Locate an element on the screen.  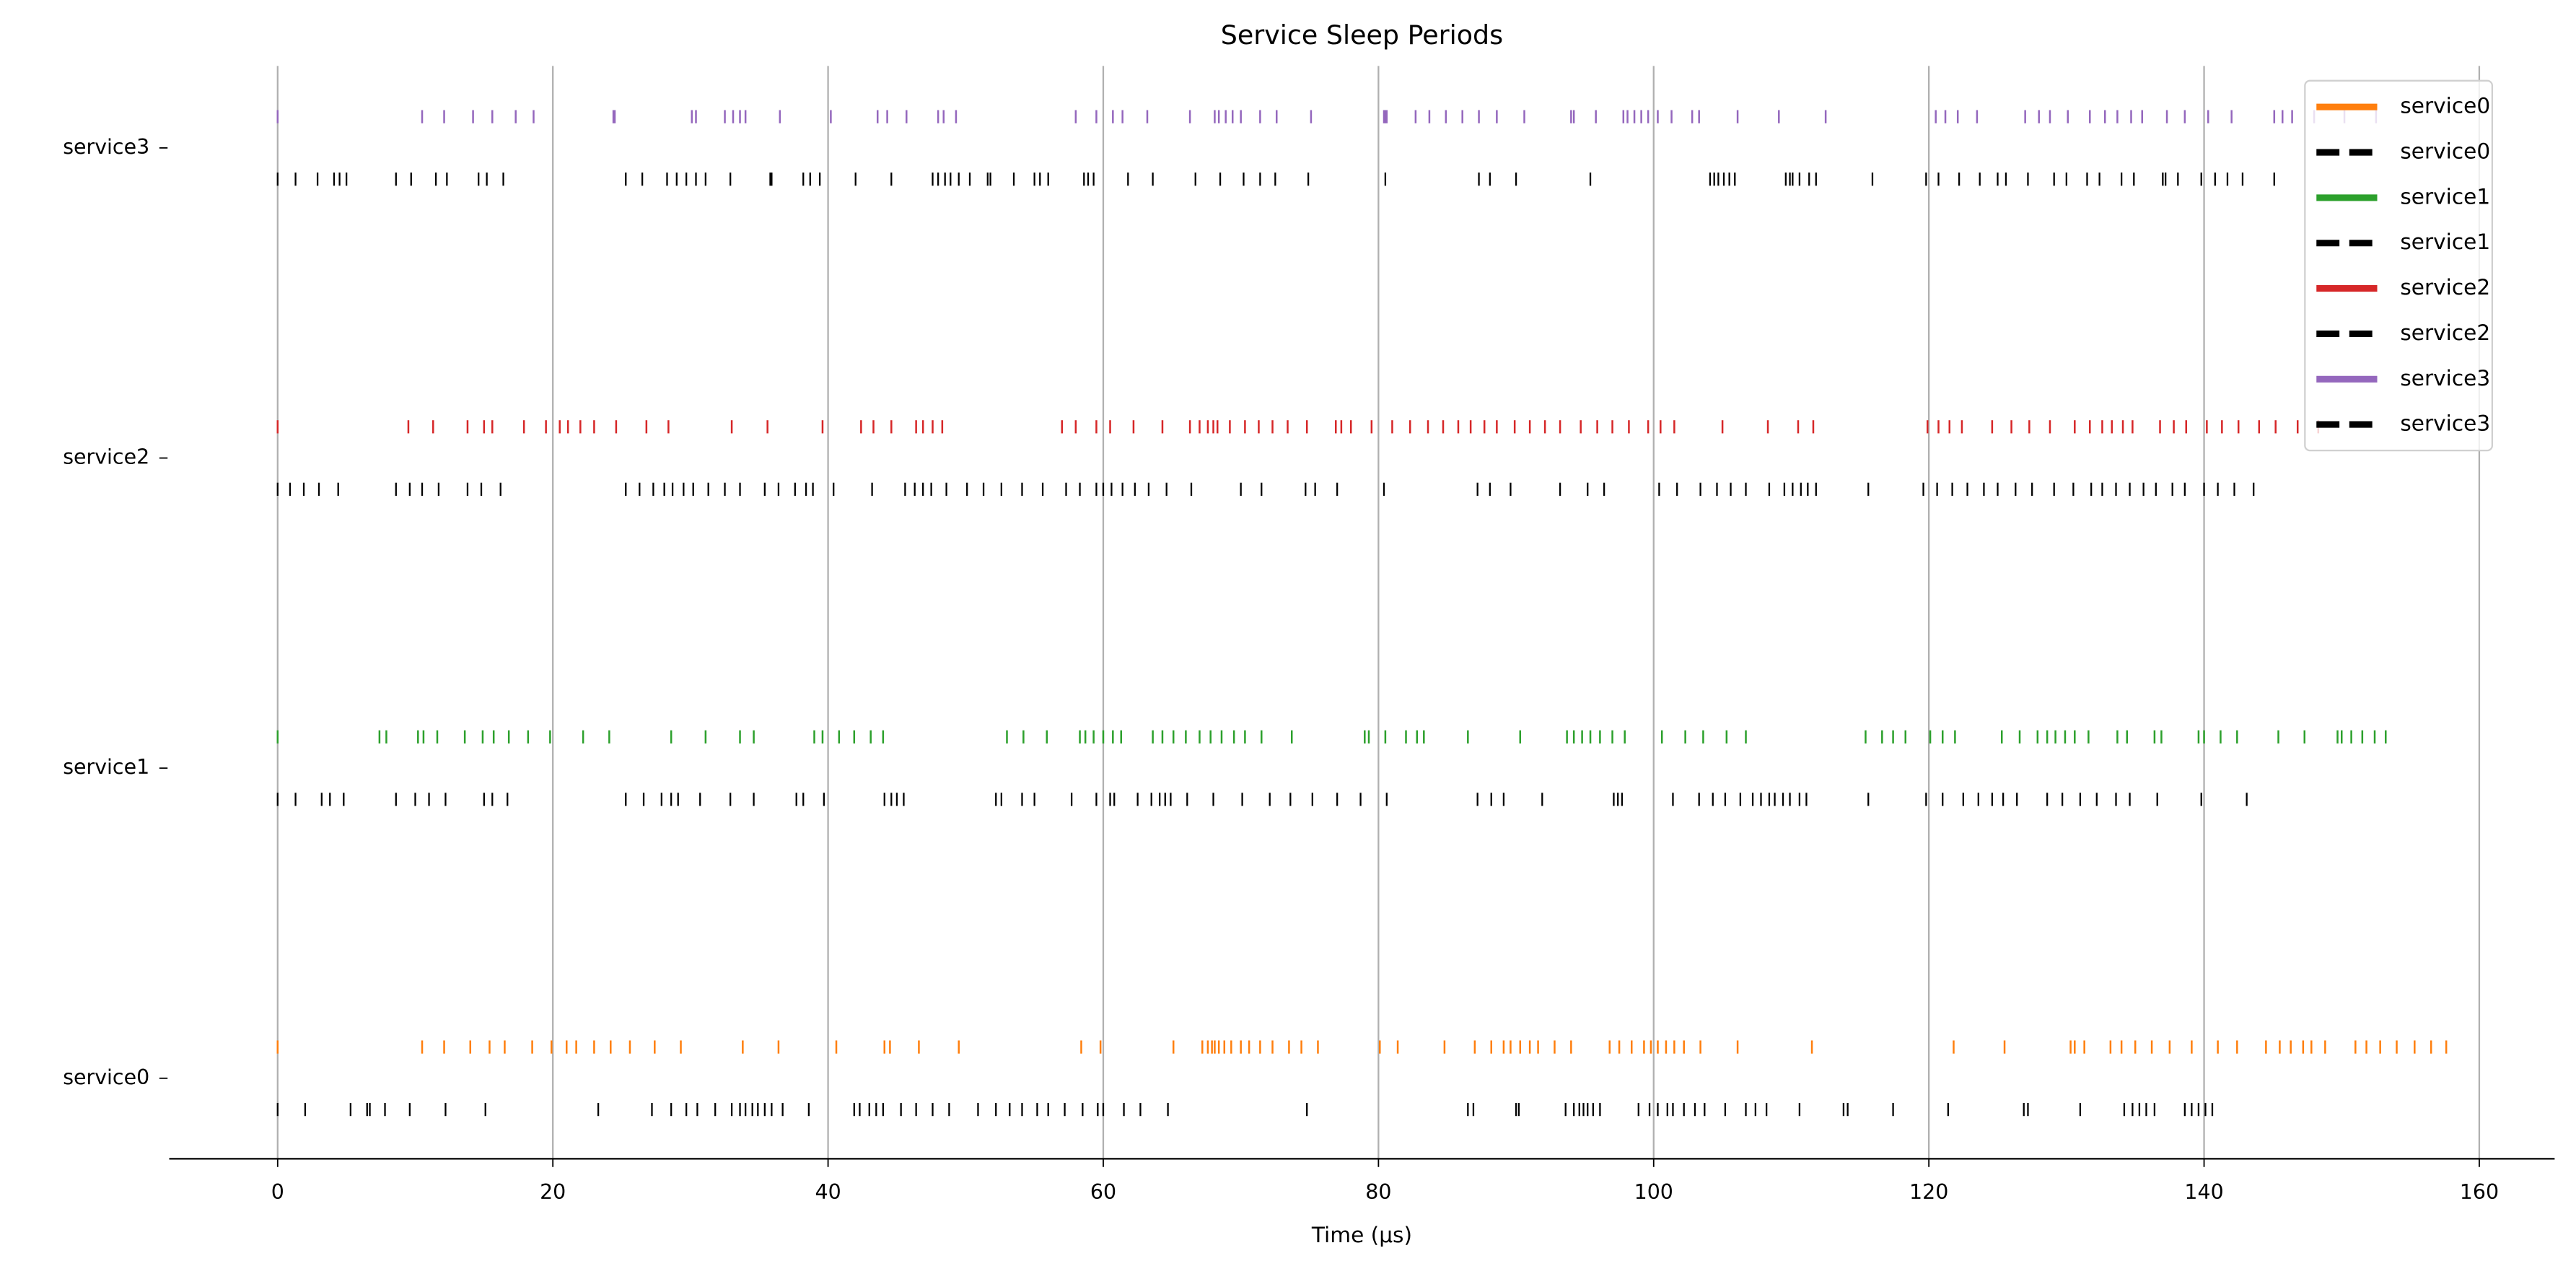
x-tick-label: 120 is located at coordinates (1928, 1192).